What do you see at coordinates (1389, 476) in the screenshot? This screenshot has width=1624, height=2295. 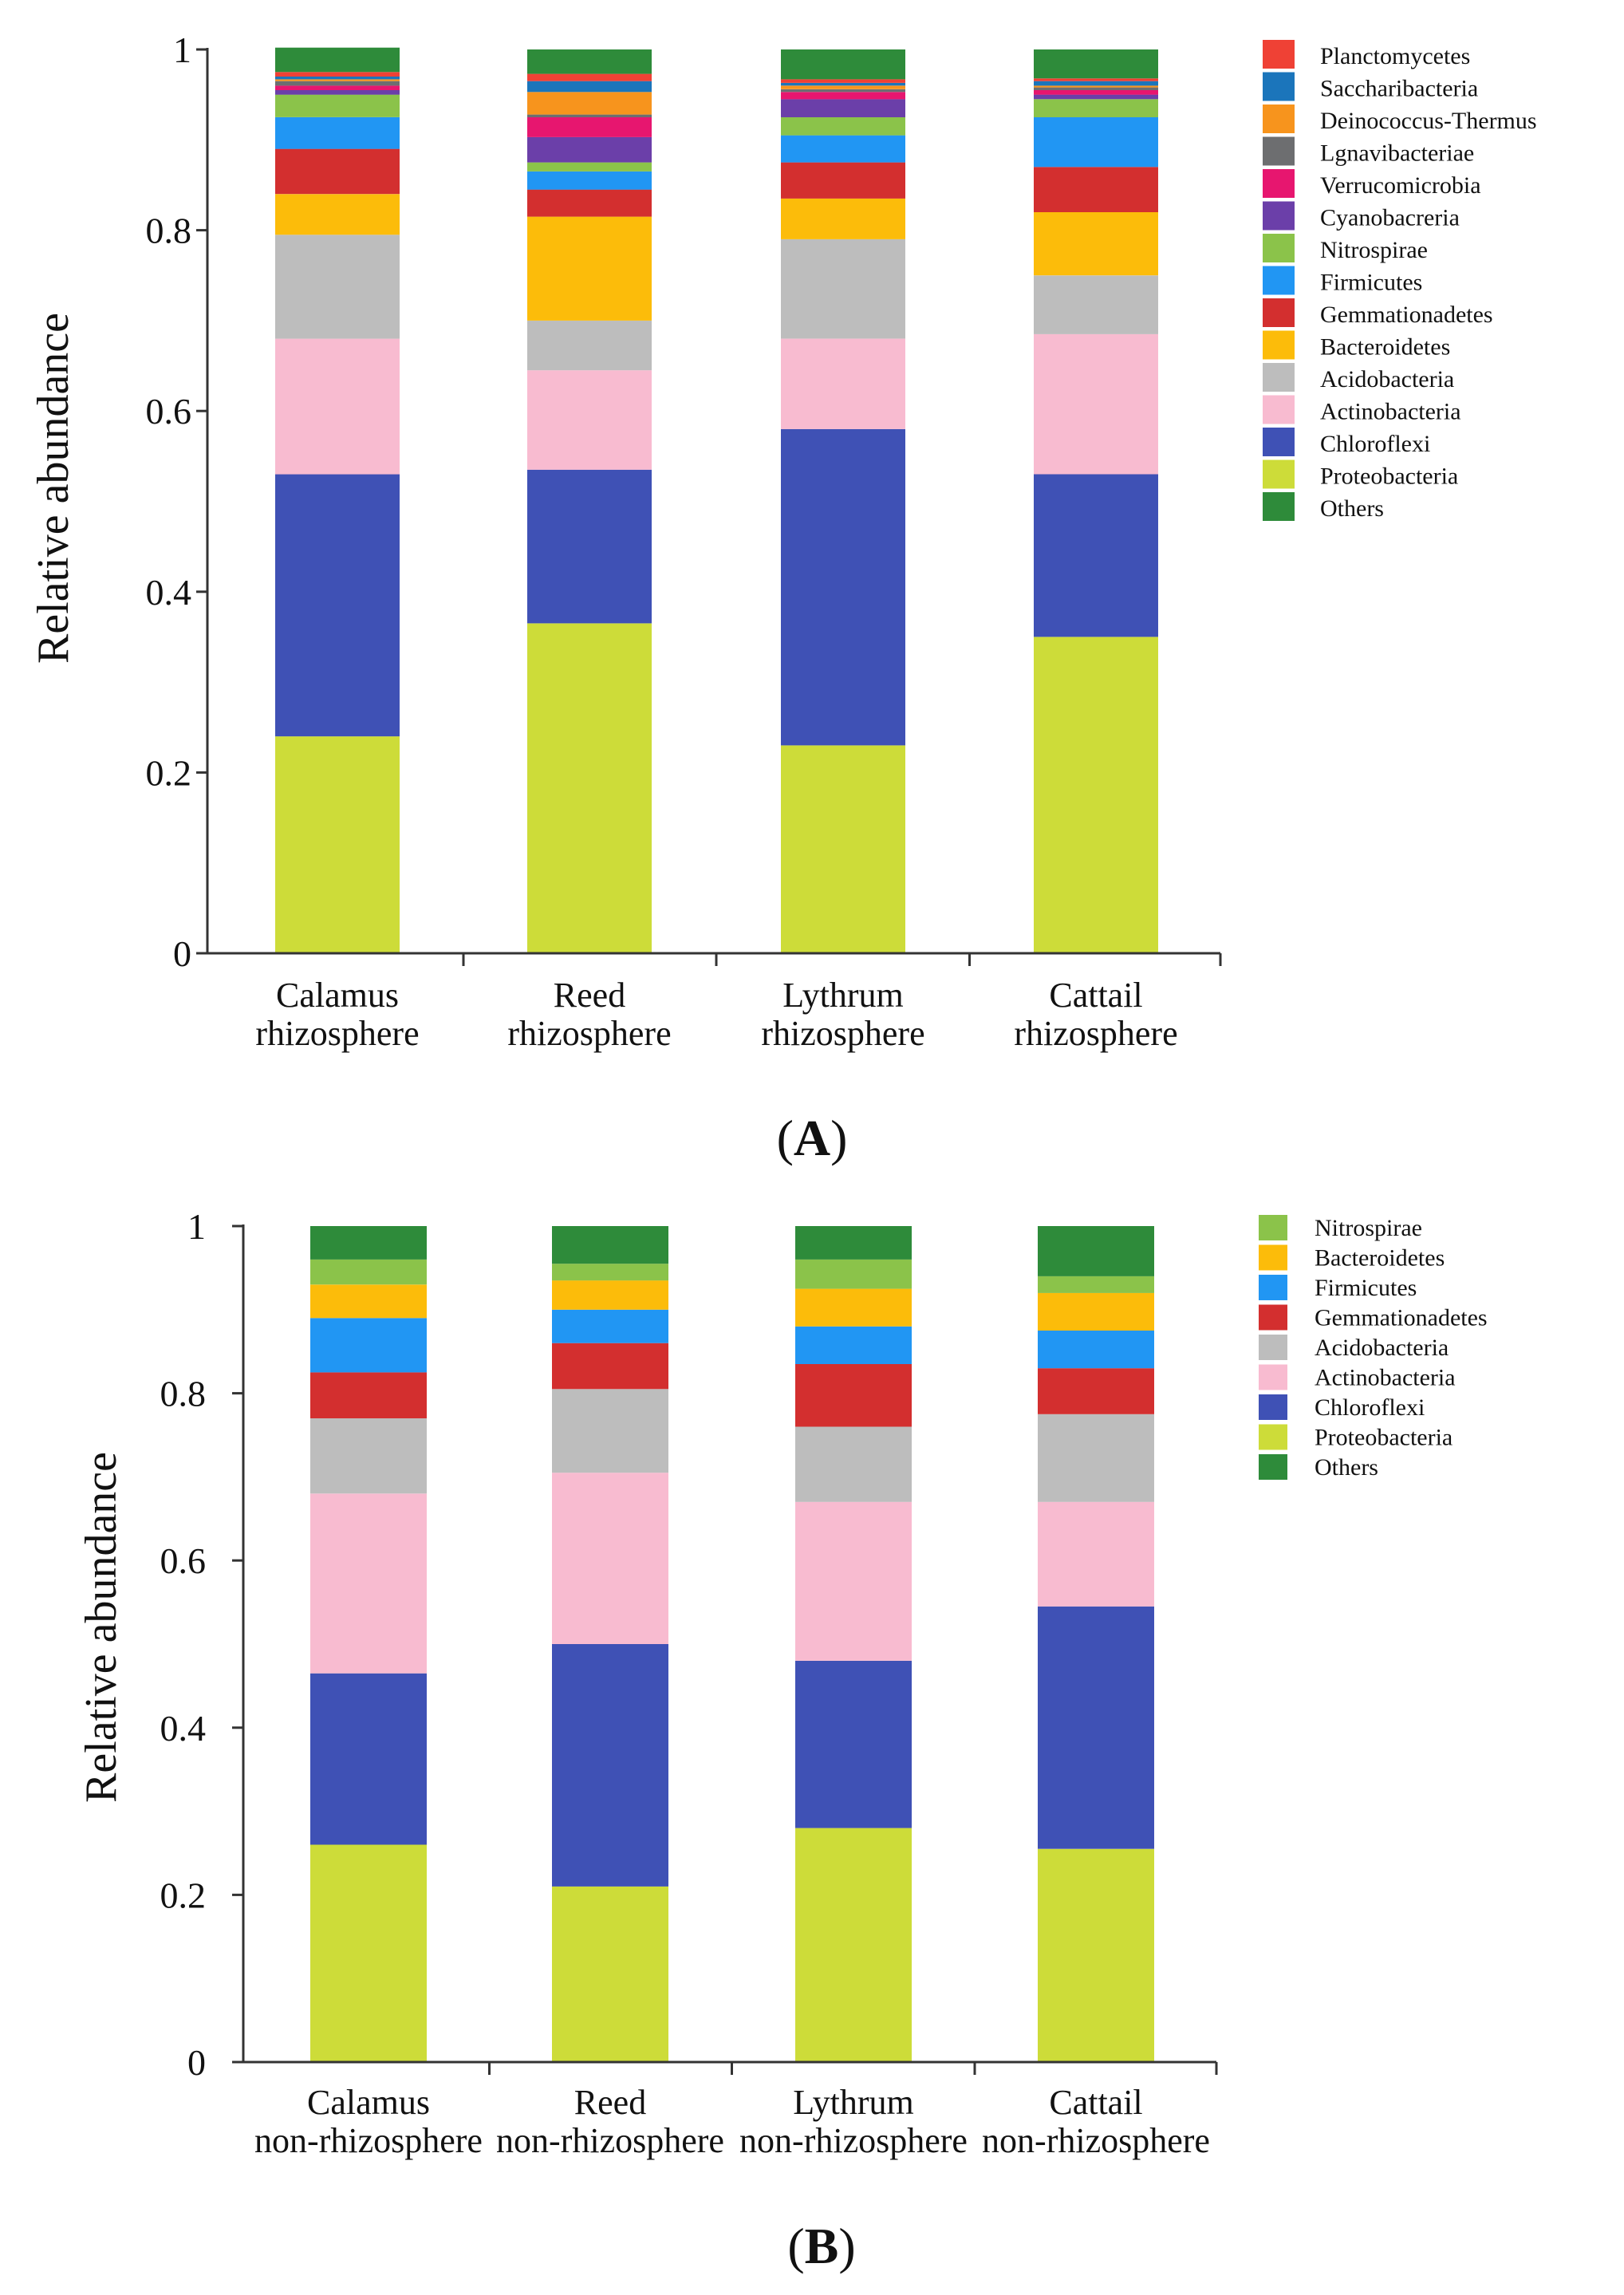 I see `chart-a-legend-label-proteobacteria: Proteobacteria` at bounding box center [1389, 476].